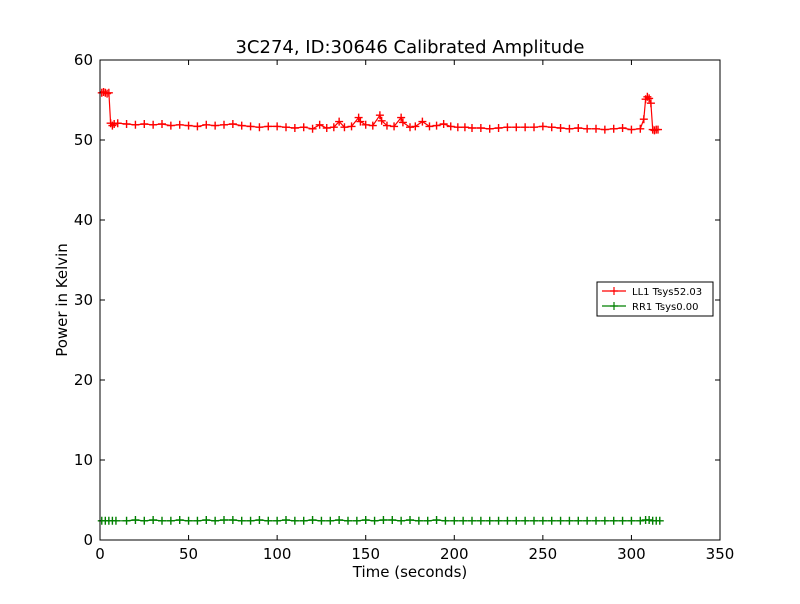  What do you see at coordinates (83, 60) in the screenshot?
I see `y-tick-label: 60` at bounding box center [83, 60].